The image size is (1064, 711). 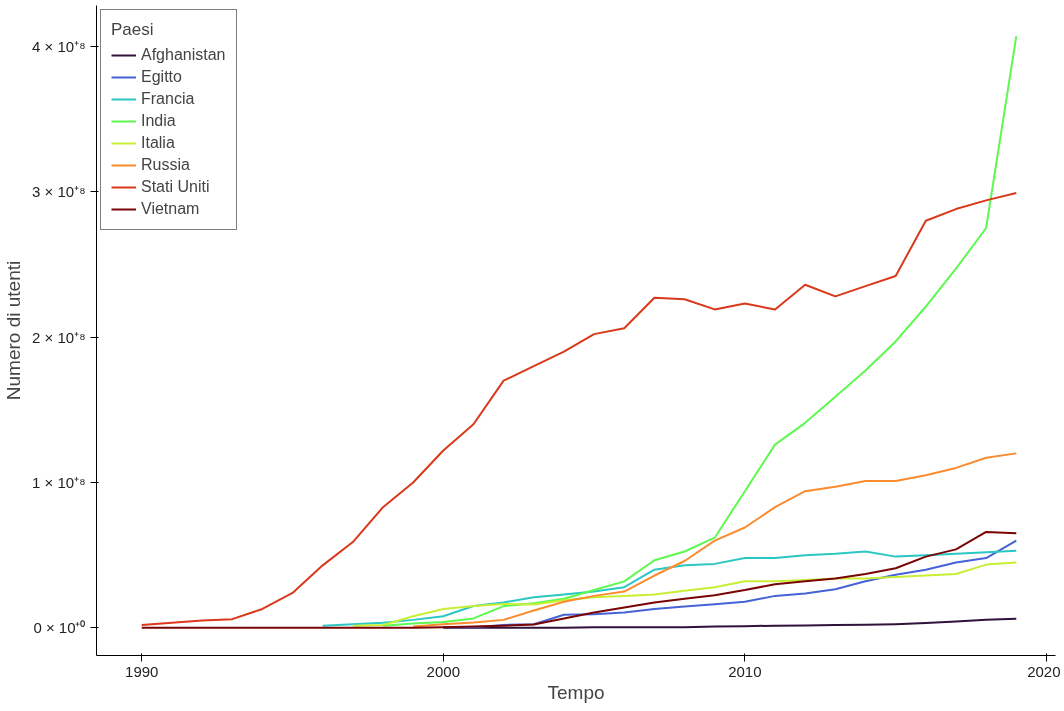 I want to click on legend-label: Egitto, so click(x=161, y=77).